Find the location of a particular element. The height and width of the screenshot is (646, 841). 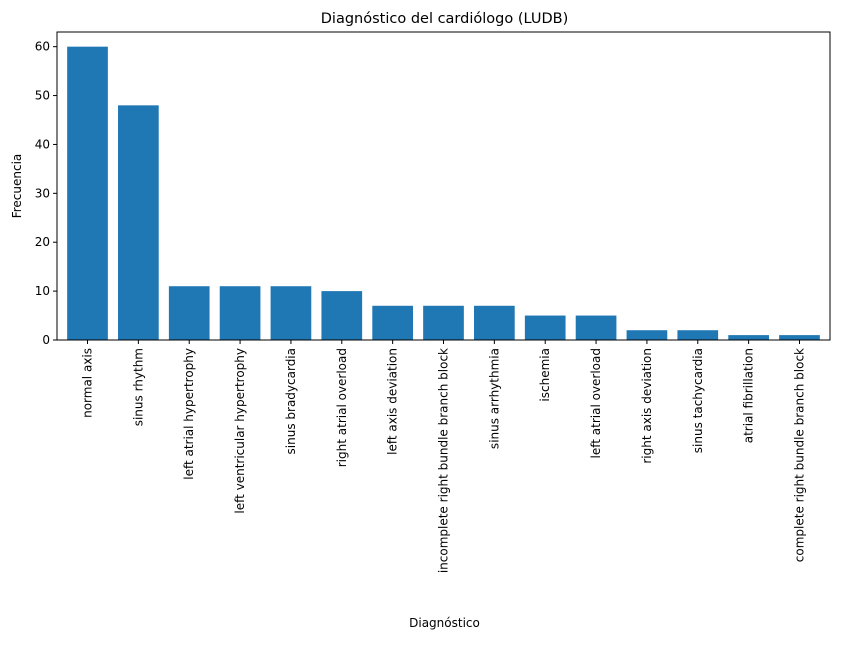

bar-sinus-arrhythmia is located at coordinates (494, 322).